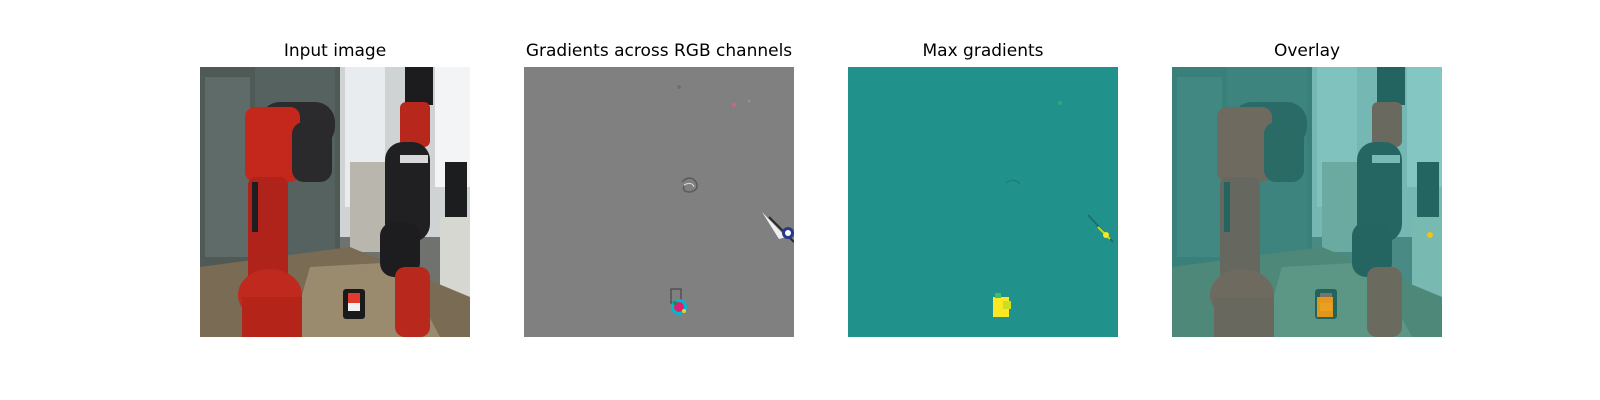  I want to click on overlay-image, so click(1307, 202).